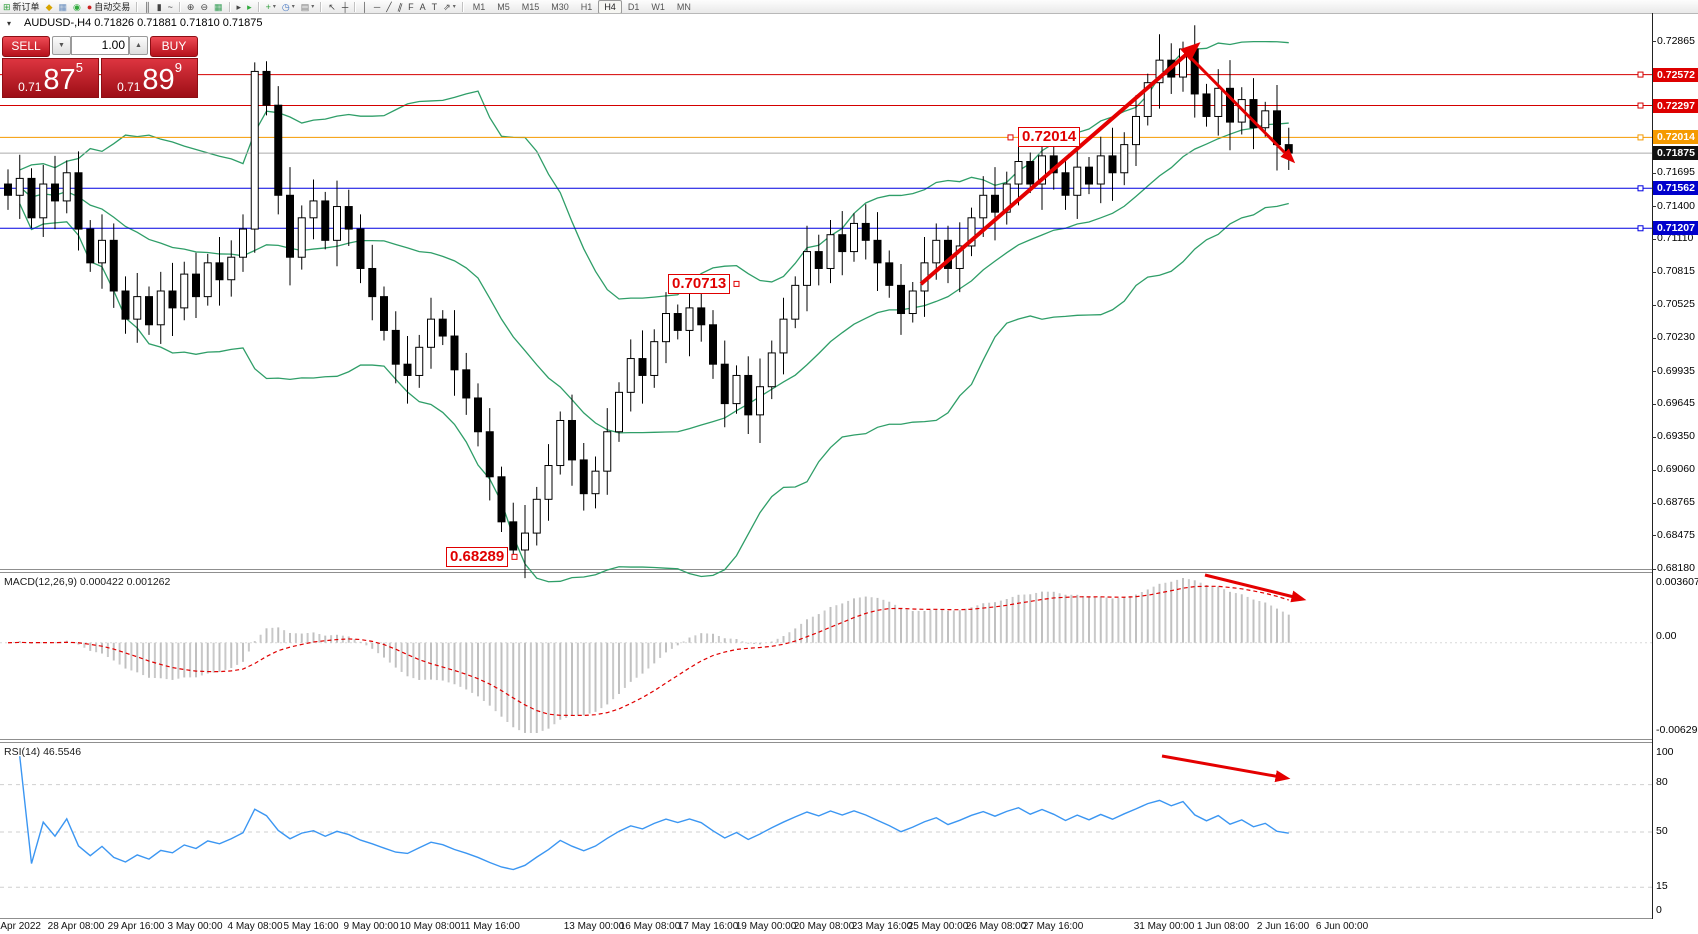 This screenshot has height=934, width=1698. I want to click on templates-button: ▤ ▾, so click(308, 7).